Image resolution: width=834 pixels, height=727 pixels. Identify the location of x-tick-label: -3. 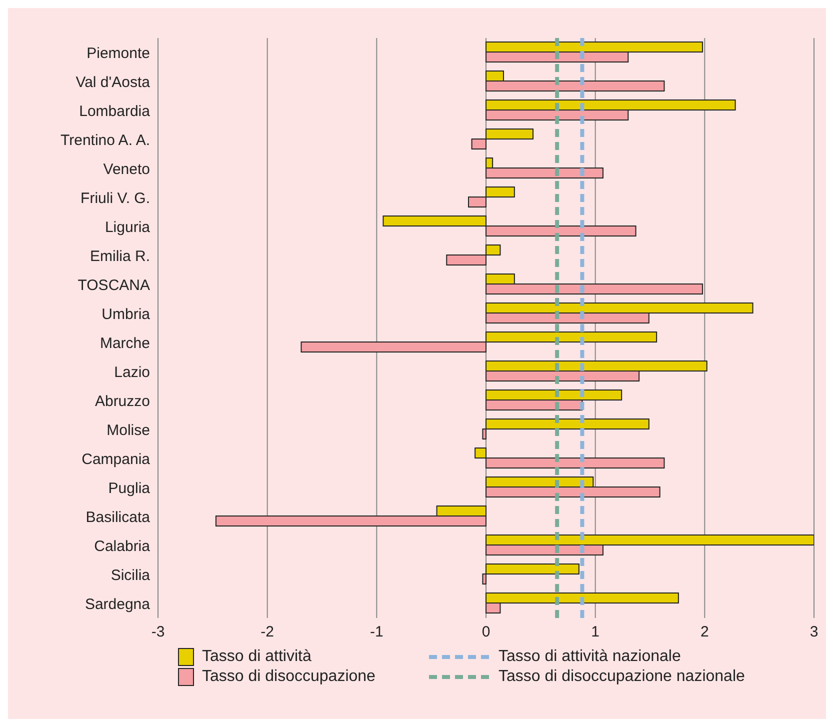
(158, 632).